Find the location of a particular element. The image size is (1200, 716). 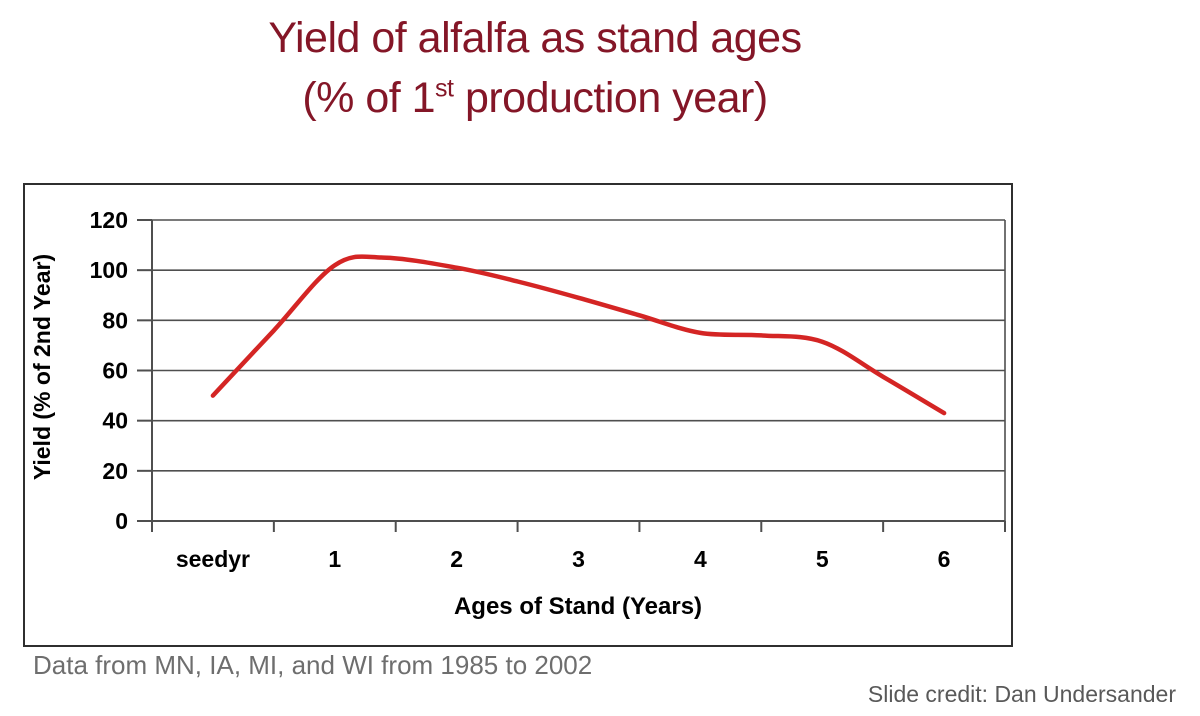

slide-title-line2-post: production year) is located at coordinates (610, 98).